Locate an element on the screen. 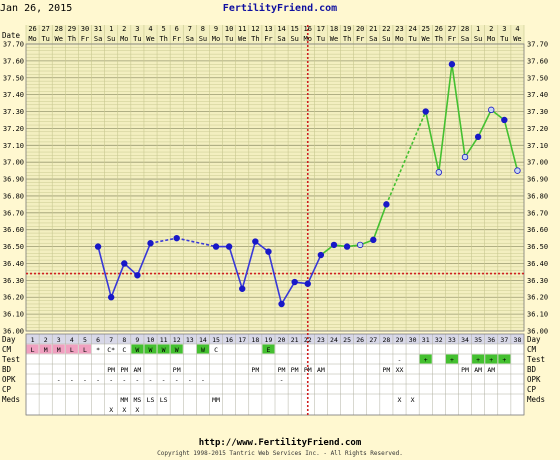 This screenshot has height=460, width=560. y-tick-left: 37.00 is located at coordinates (13, 163).